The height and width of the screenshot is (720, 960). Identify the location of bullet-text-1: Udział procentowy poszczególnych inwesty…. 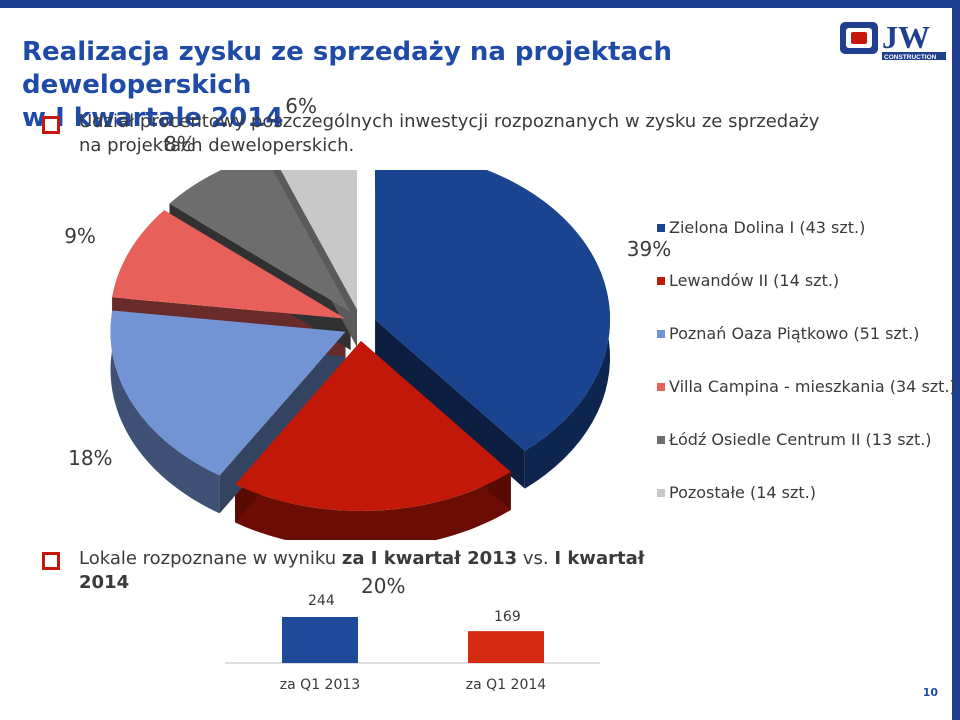
(449, 133).